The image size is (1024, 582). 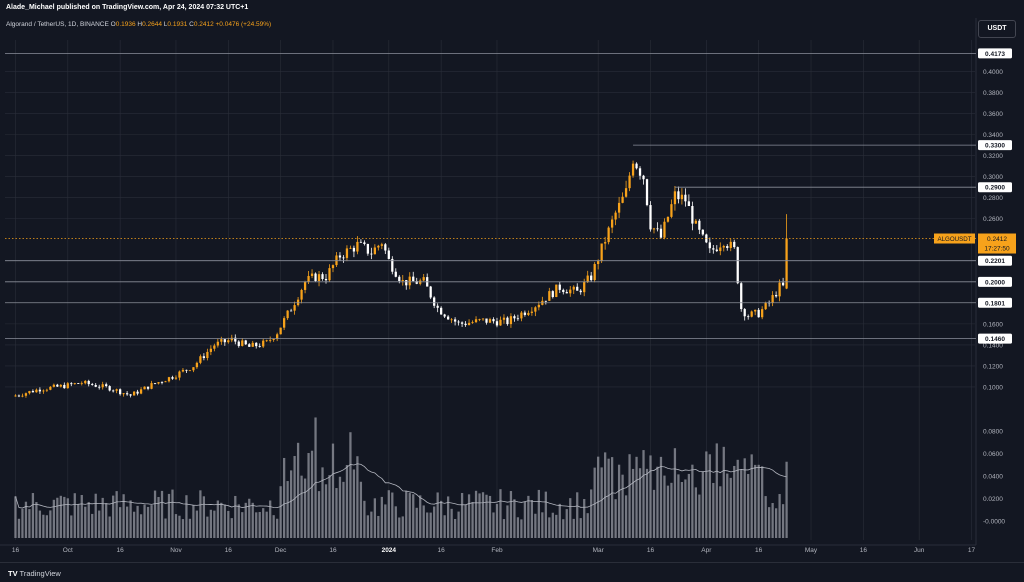 I want to click on ohlc-o: O0.1936, so click(x=123, y=24).